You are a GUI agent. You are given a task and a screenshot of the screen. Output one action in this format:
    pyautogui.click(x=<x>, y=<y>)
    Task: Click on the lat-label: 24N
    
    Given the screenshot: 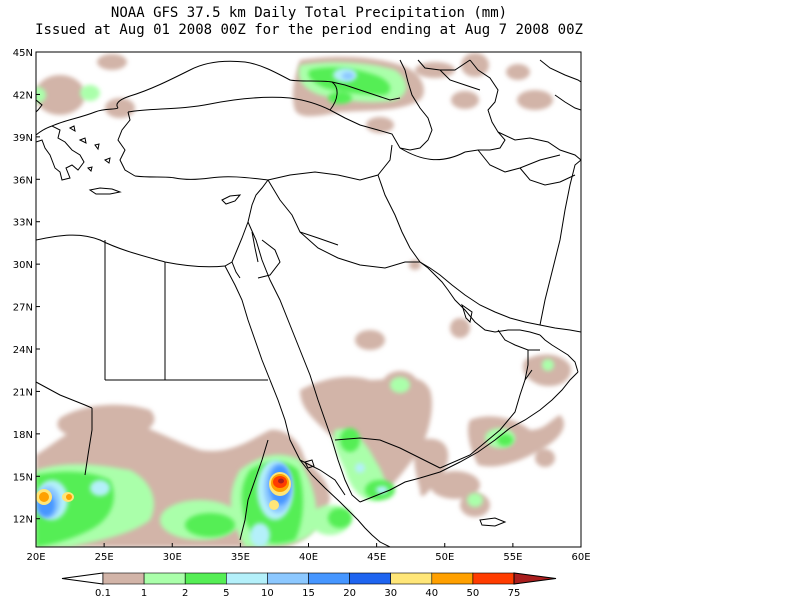 What is the action you would take?
    pyautogui.click(x=23, y=350)
    